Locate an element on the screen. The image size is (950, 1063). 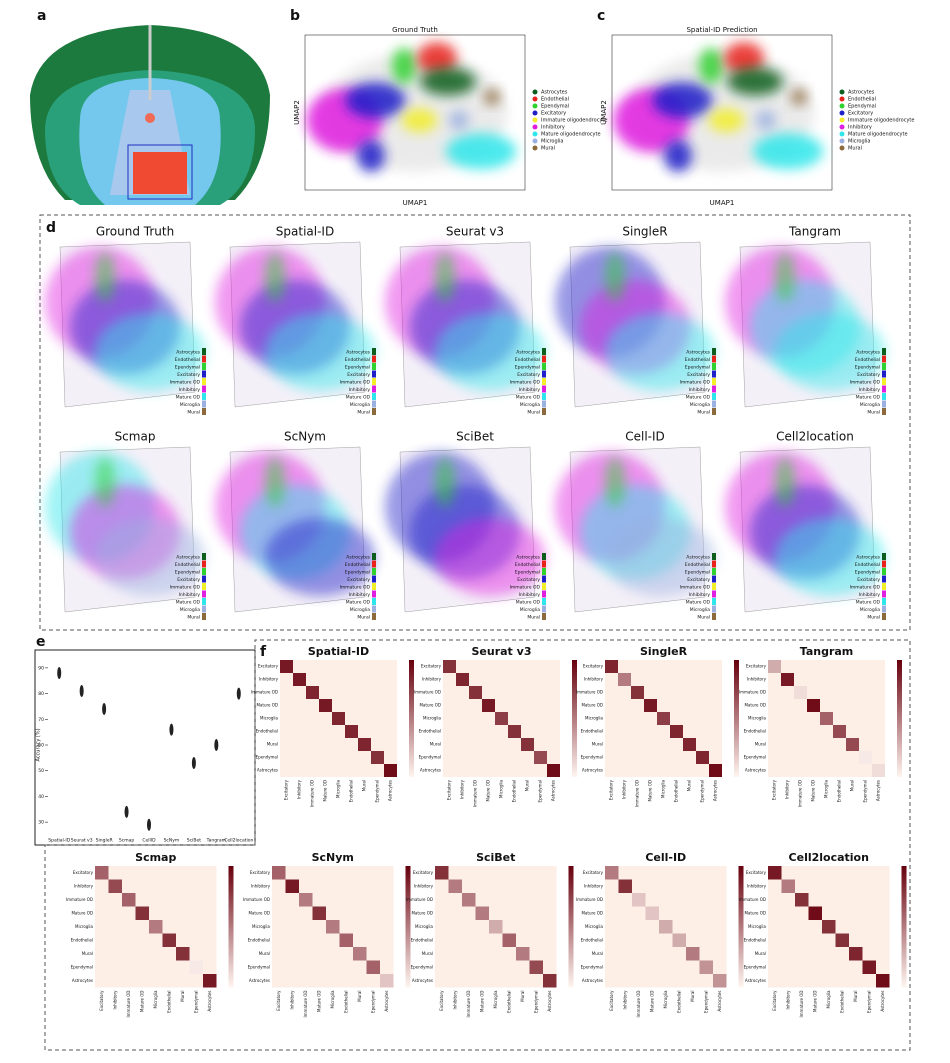
col-label: Astrocytes is located at coordinates (209, 1001).